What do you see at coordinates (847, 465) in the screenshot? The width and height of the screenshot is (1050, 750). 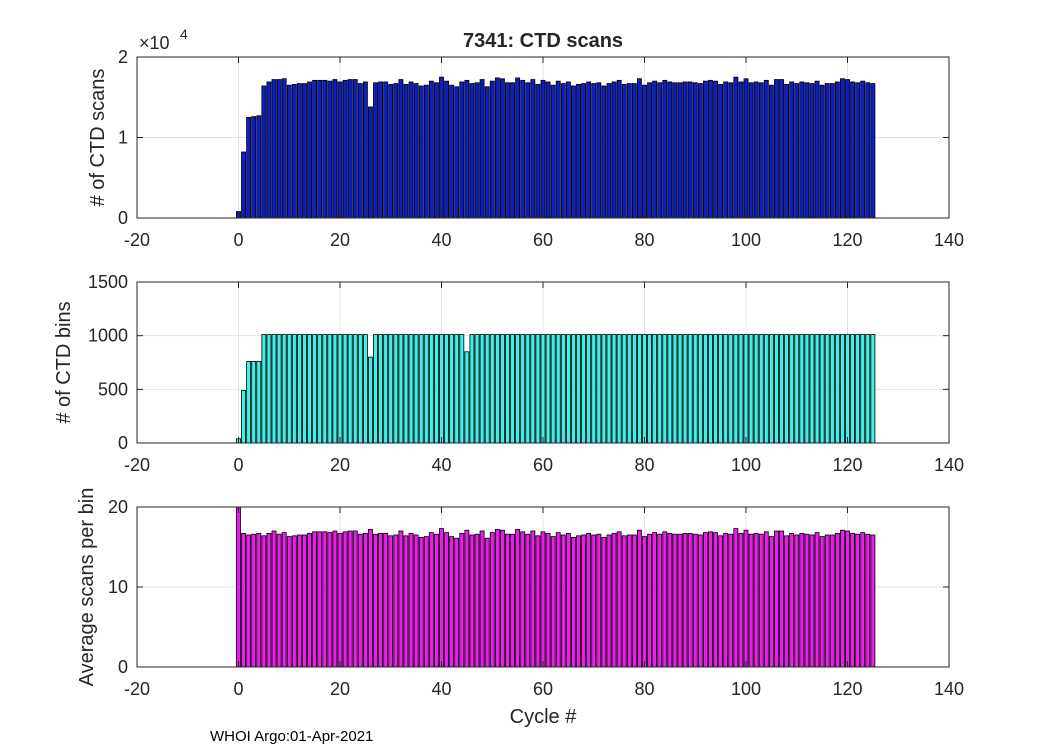 I see `x-tick-label: 120` at bounding box center [847, 465].